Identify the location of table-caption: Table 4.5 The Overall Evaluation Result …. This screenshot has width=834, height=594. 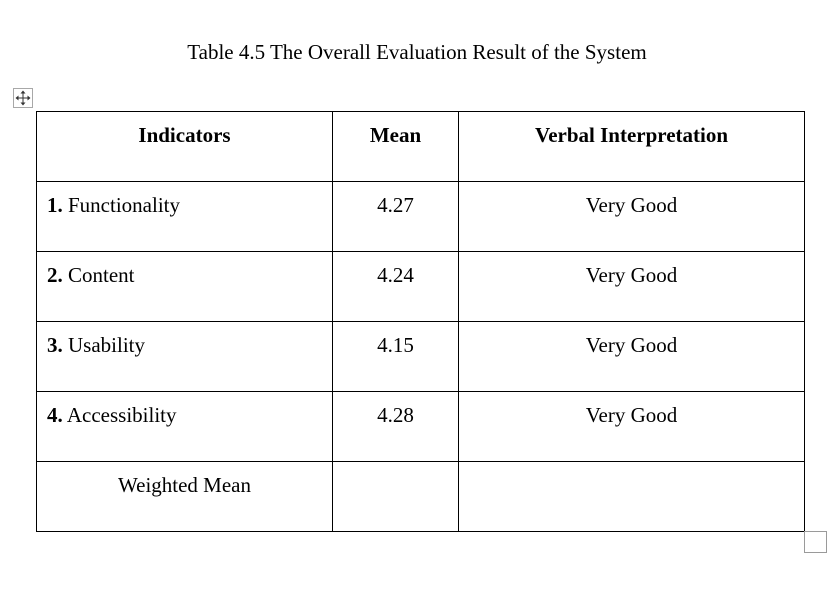
(417, 52).